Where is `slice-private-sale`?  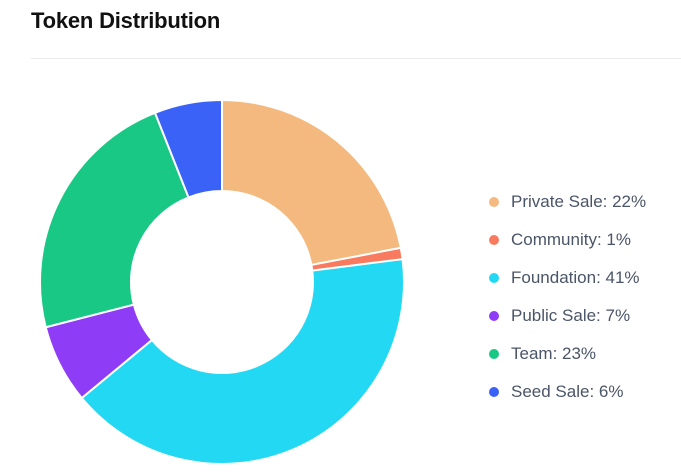 slice-private-sale is located at coordinates (311, 182).